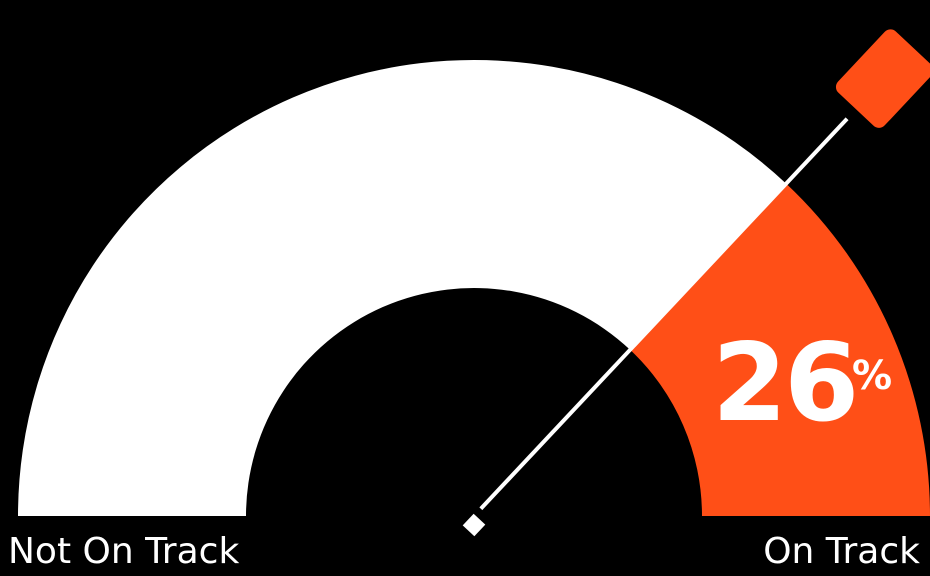  I want to click on percentage-value: 26, so click(785, 383).